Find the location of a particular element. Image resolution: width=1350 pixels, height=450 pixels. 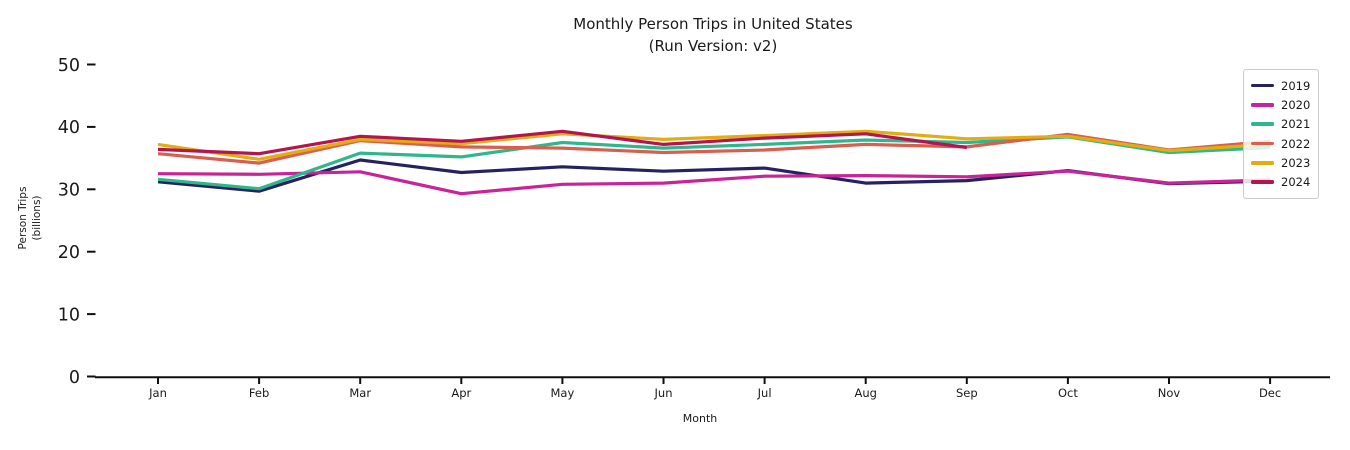

series-line-2024 is located at coordinates (562, 142).